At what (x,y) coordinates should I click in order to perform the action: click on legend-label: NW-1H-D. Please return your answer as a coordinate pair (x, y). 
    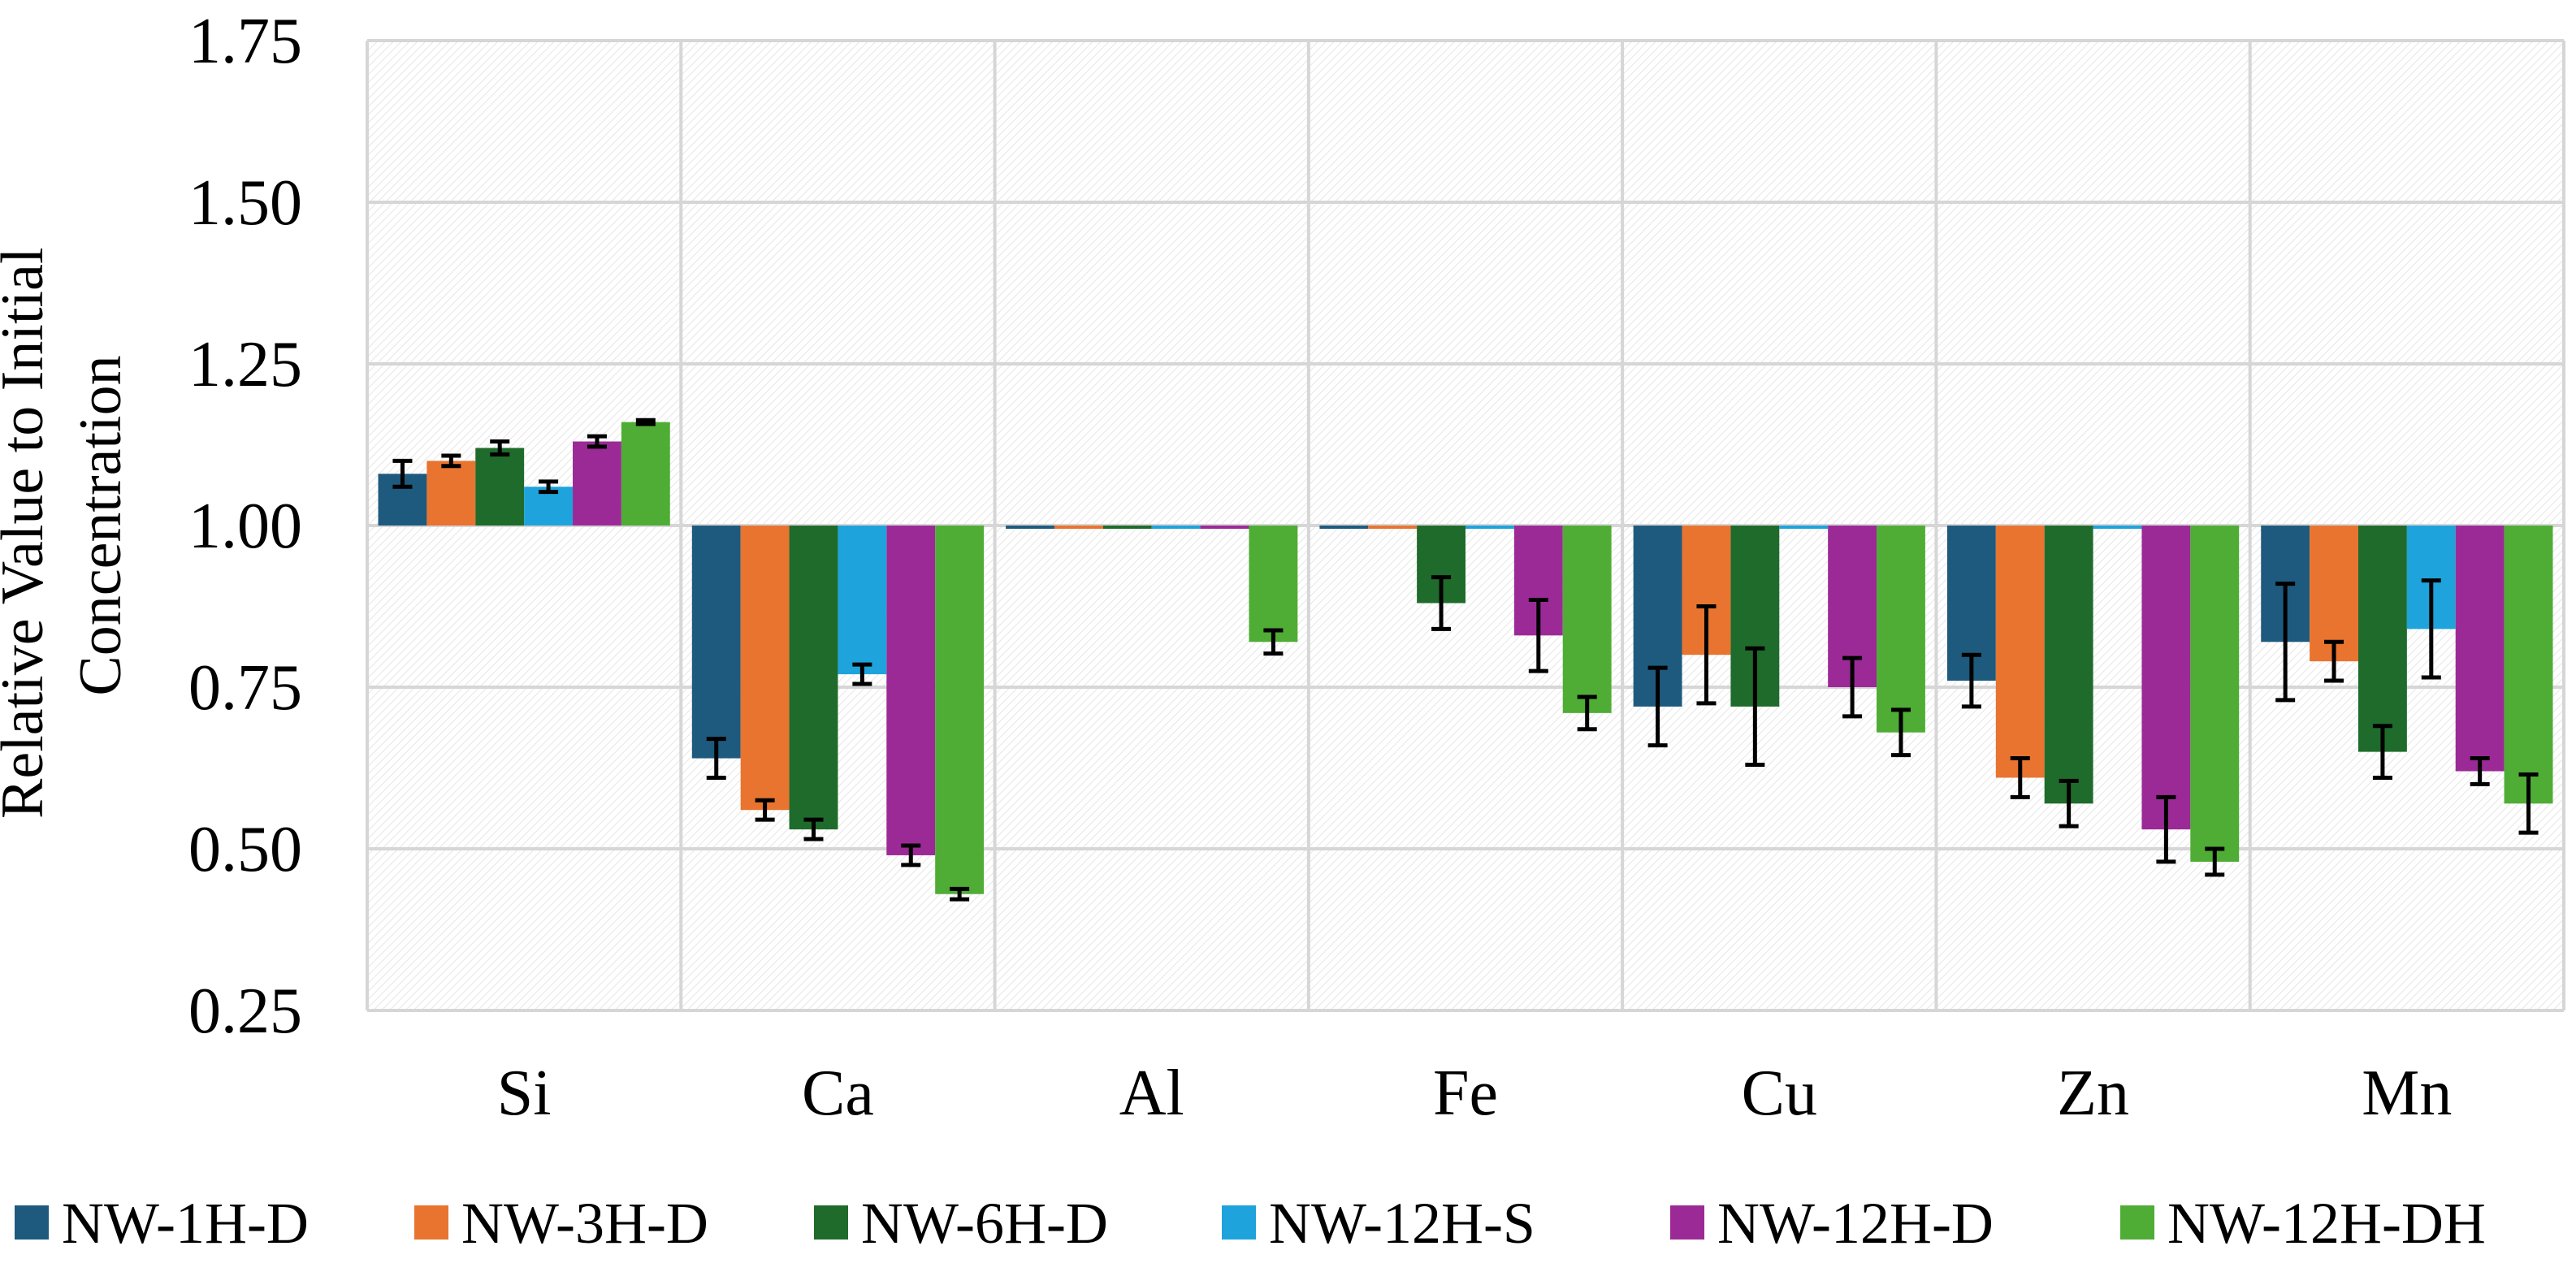
    Looking at the image, I should click on (185, 1223).